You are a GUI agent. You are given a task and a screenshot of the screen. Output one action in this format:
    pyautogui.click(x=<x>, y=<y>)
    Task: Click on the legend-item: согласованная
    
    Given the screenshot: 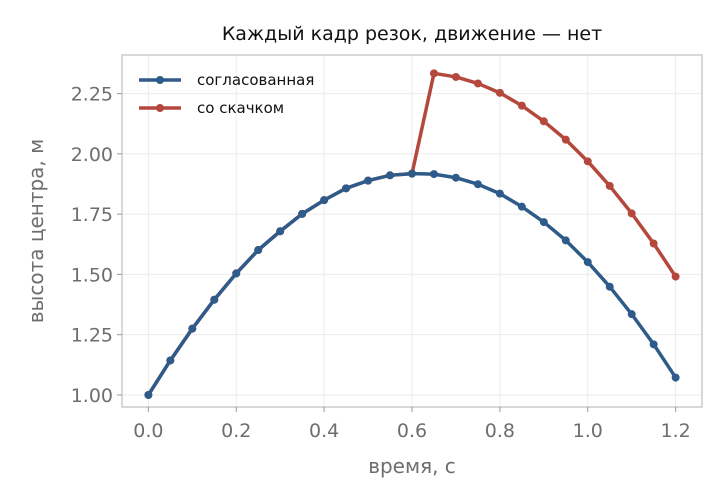 What is the action you would take?
    pyautogui.click(x=226, y=80)
    